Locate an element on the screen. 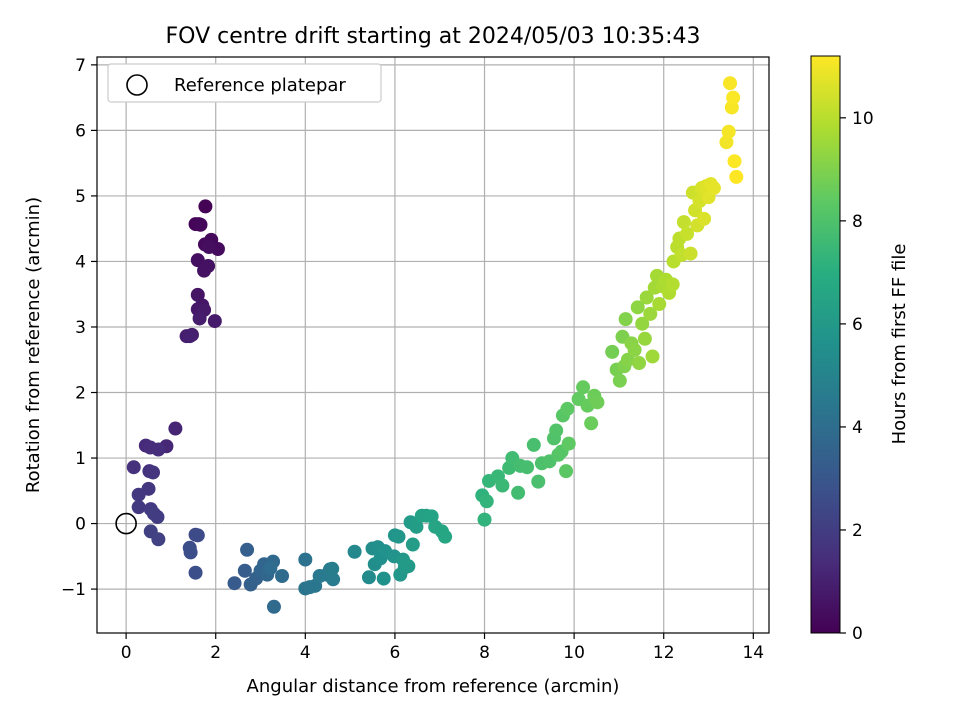 This screenshot has height=720, width=960. x-tick-label: 2 is located at coordinates (215, 653).